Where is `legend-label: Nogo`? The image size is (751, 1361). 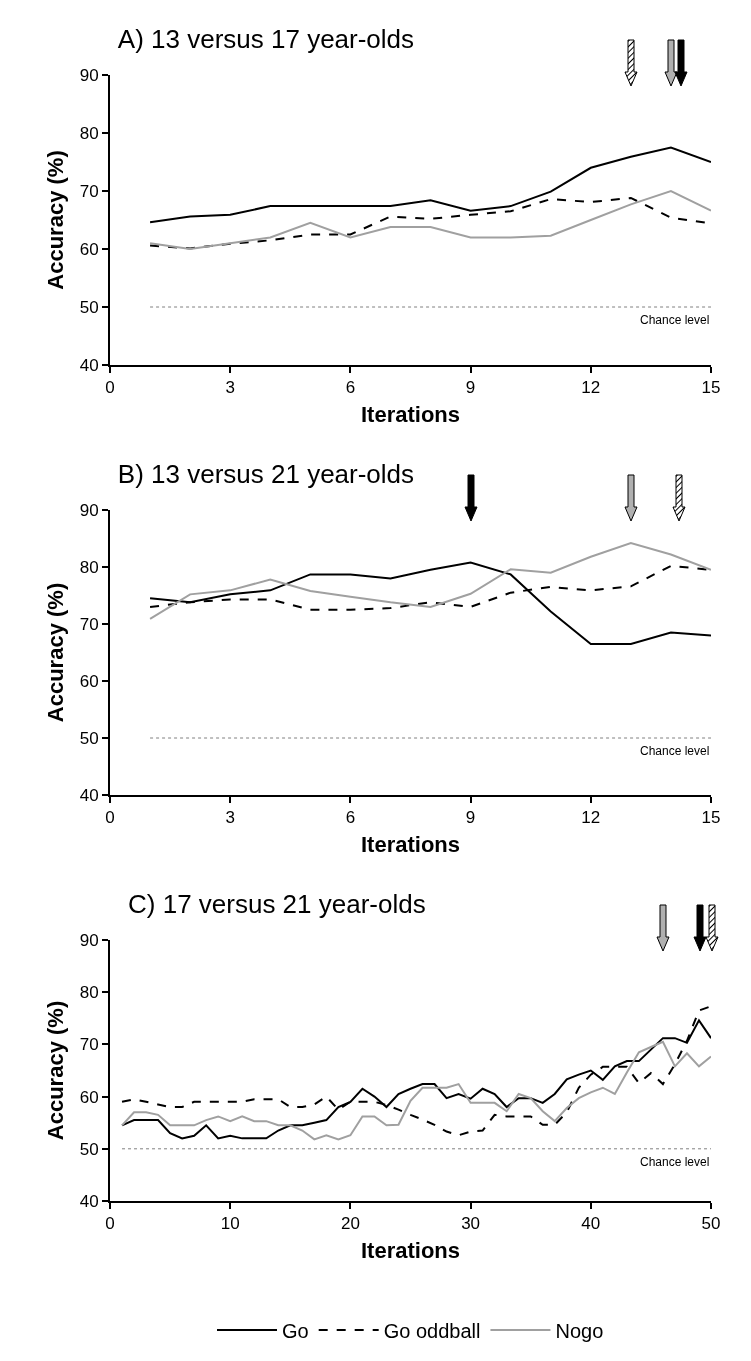
legend-label: Nogo is located at coordinates (579, 1330).